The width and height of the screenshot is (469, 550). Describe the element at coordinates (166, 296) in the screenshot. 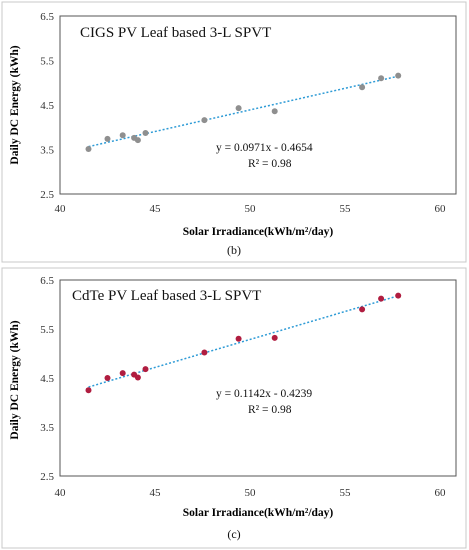

I see `chart-title: CdTe PV Leaf based 3-L SPVT` at that location.